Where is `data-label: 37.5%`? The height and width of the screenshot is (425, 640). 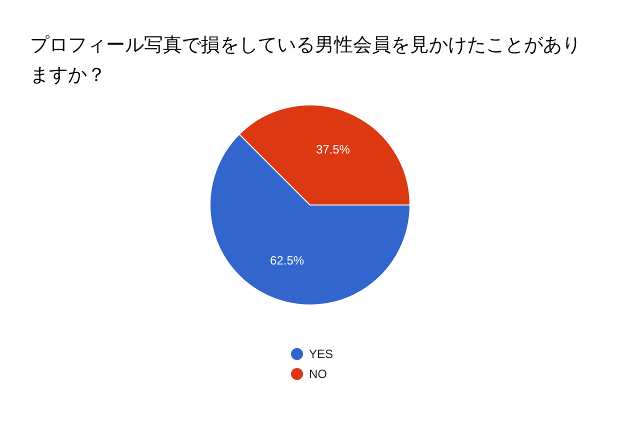
data-label: 37.5% is located at coordinates (333, 149).